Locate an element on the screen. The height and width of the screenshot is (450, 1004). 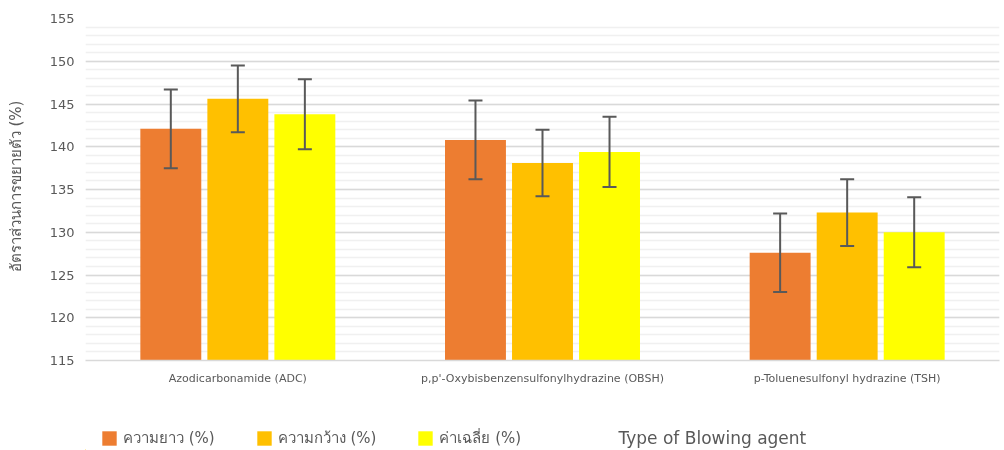
y-axis-title: อัตราส่วนการขยายตัว (%) is located at coordinates (15, 186).